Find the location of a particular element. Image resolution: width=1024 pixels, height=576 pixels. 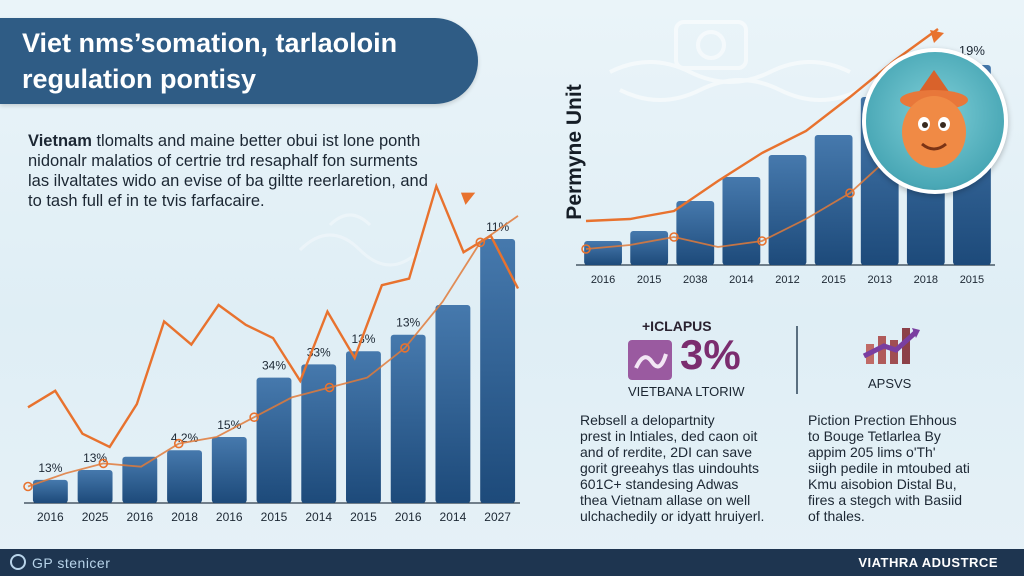

footer-bar: GP stenicer VIATHRA ADUSTRCE is located at coordinates (512, 562).